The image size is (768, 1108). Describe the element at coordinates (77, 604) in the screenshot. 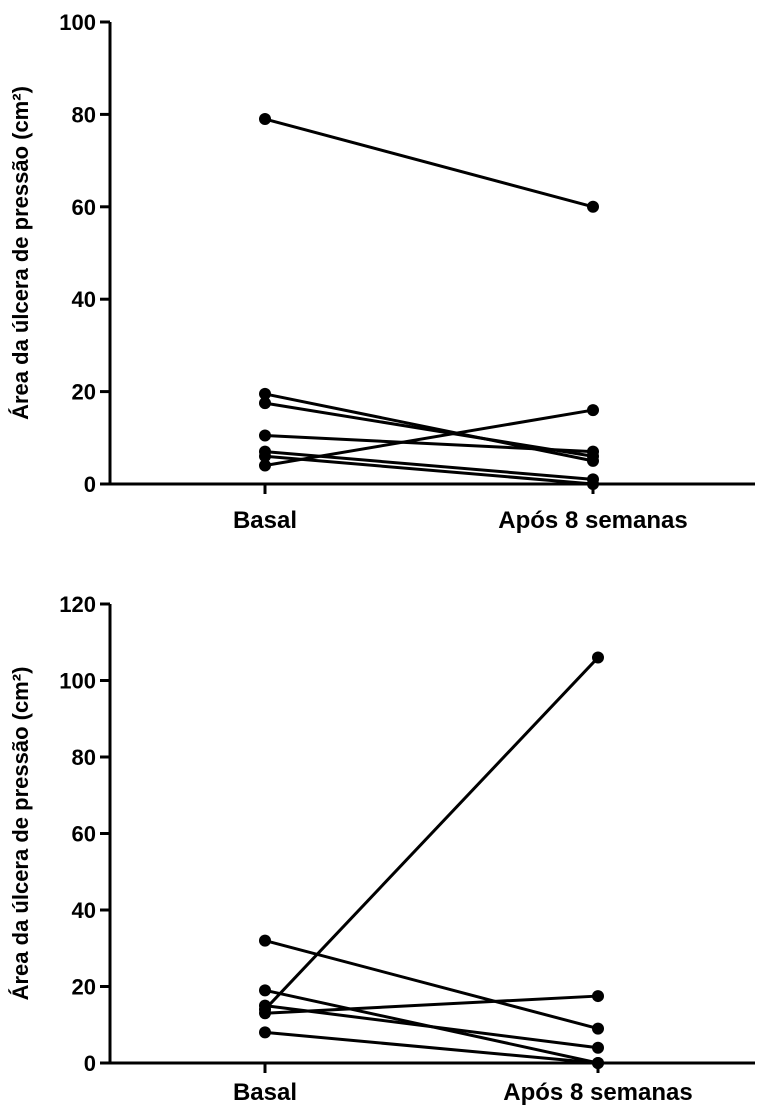

I see `y-tick-label: 120` at that location.